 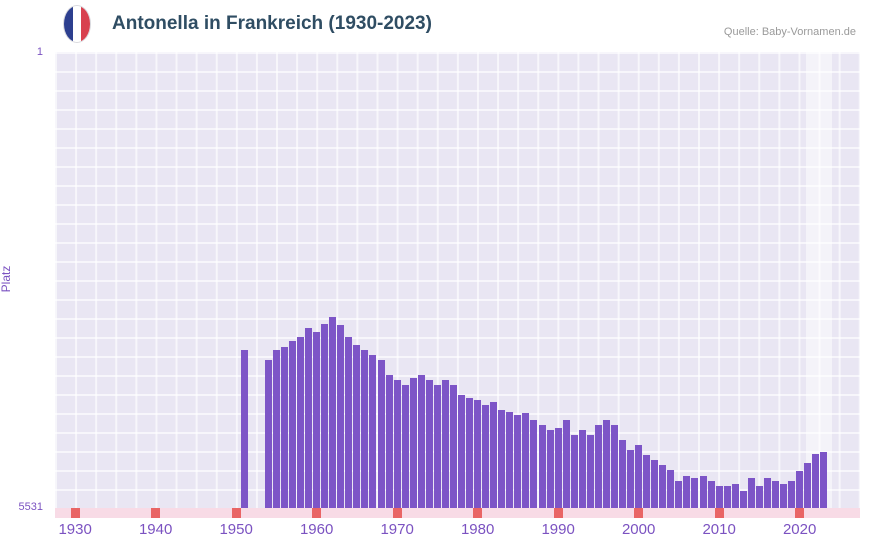 I want to click on bar-1957, so click(x=292, y=424).